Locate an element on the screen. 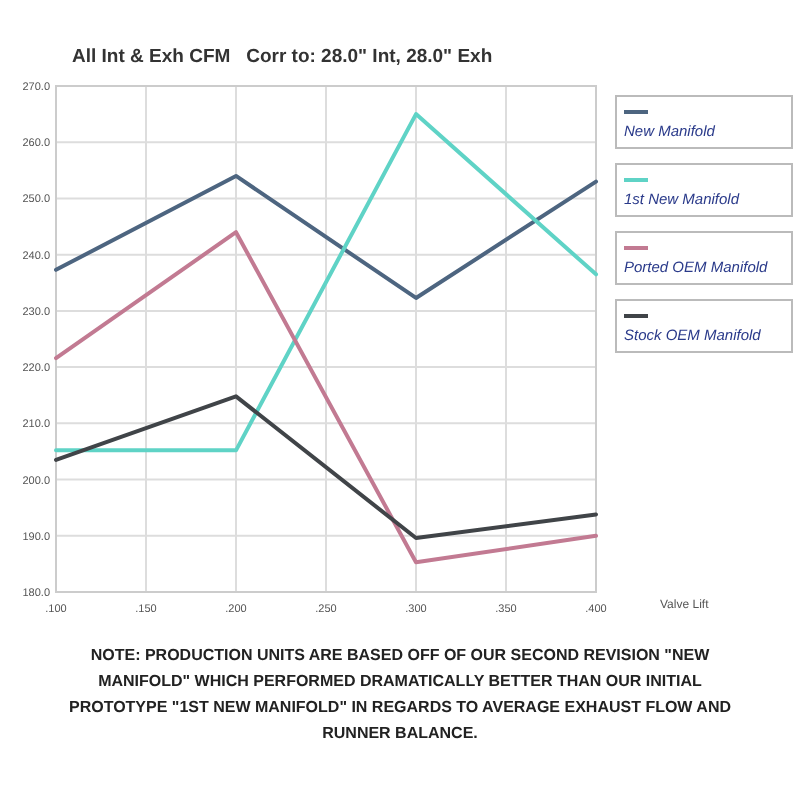  text: NOTE: PRODUCTION UNITS ARE BASED OFF OF OUR SECOND REVISION "NEW MANIFOLD" WHICH PERFORMED DRAMATICALLY BETTER THAN OUR INITIAL PROTOTYPE "1ST NEW MANIFOLD" IN REGARDS TO AVERAGE EXHAUST FLOW AND RUNNER BALANCE. is located at coordinates (400, 694).